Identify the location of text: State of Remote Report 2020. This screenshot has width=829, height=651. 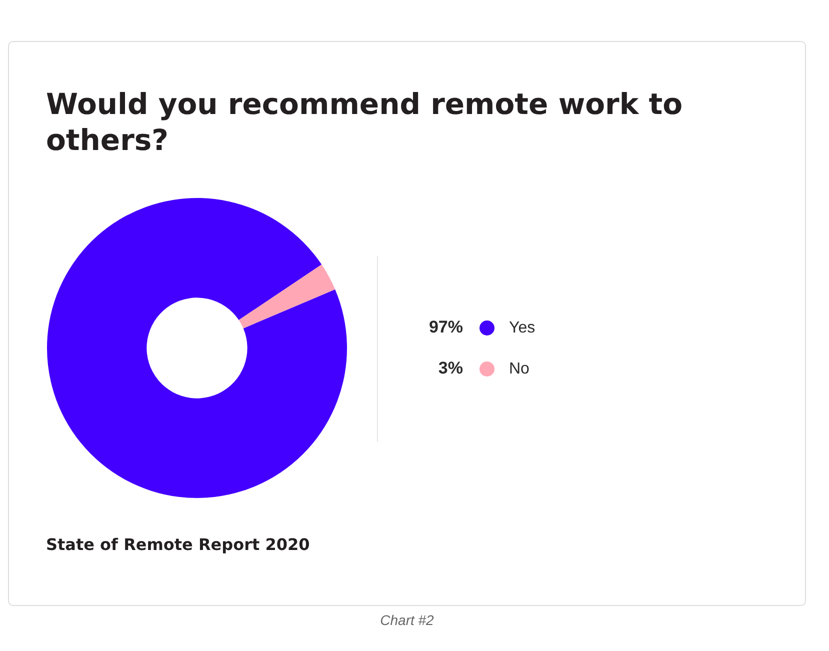
(178, 544).